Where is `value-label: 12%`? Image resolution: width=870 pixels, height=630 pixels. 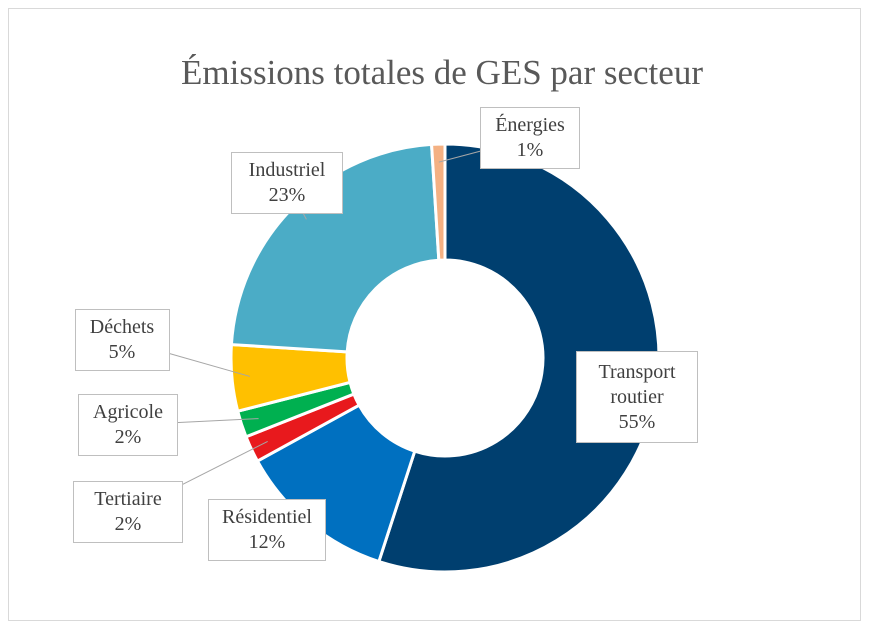 value-label: 12% is located at coordinates (267, 542).